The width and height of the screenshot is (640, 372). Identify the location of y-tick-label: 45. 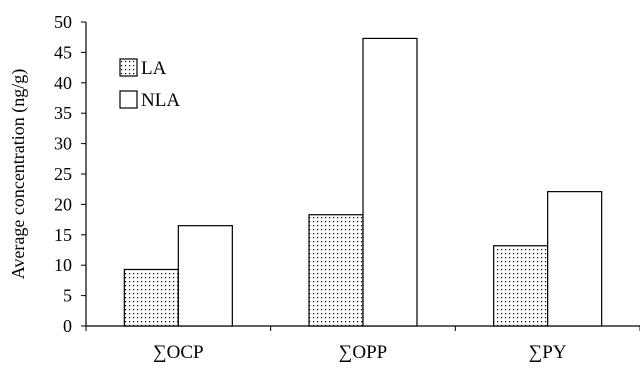
(63, 52).